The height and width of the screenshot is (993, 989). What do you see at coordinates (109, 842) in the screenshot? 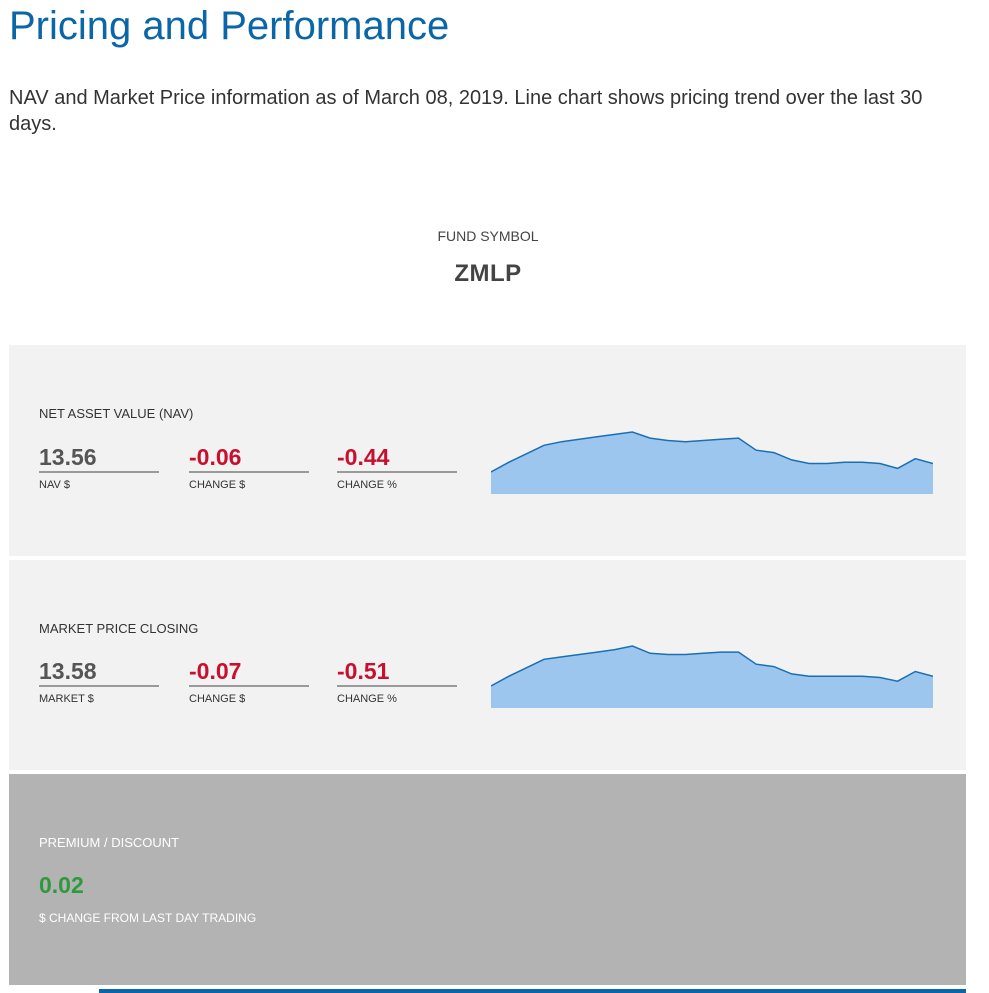
I see `premium-discount-label: PREMIUM / DISCOUNT` at bounding box center [109, 842].